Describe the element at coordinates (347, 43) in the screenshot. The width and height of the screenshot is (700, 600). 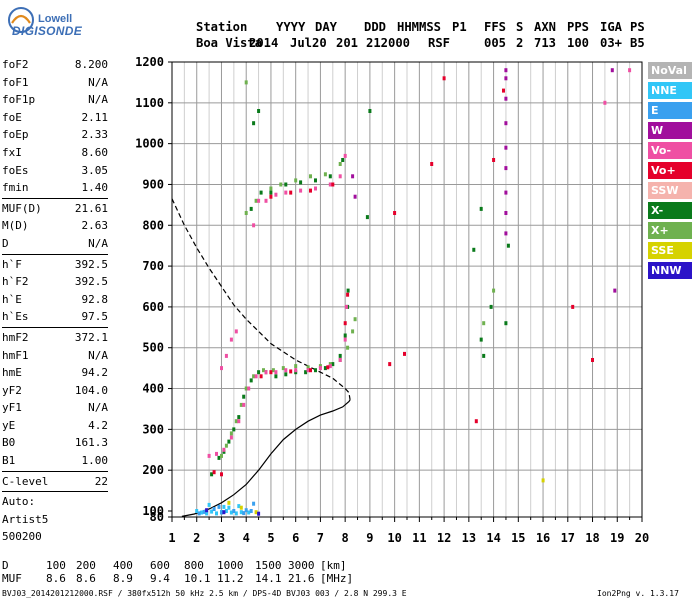
I see `header-value-3: 201` at that location.